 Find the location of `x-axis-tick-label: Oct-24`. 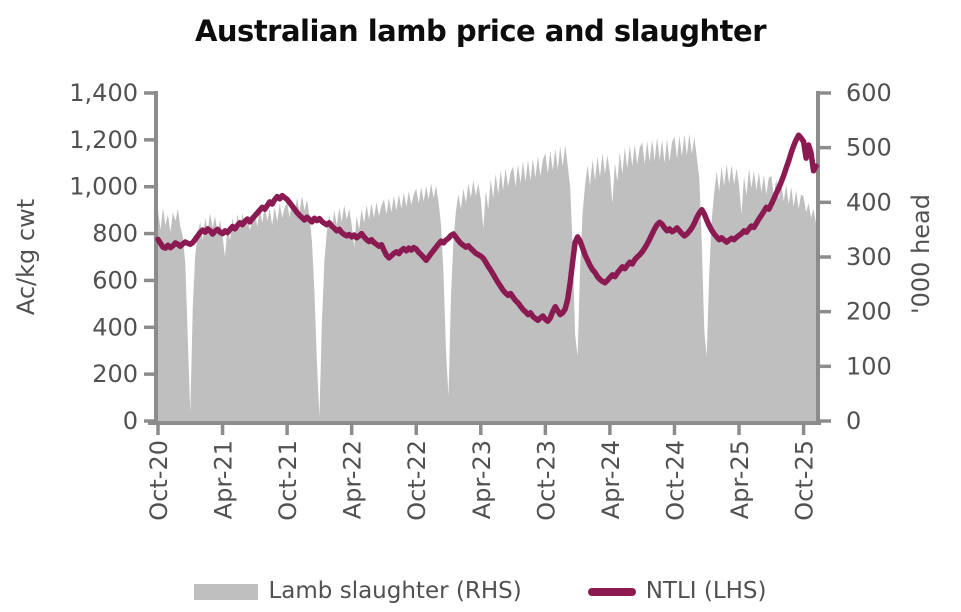

x-axis-tick-label: Oct-24 is located at coordinates (676, 480).